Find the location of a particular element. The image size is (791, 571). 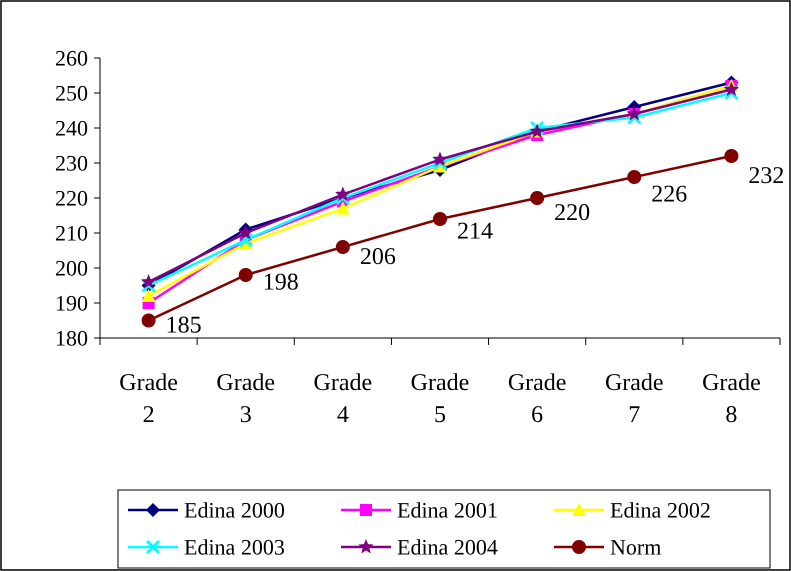

y-tick-label: 190 is located at coordinates (71, 303).